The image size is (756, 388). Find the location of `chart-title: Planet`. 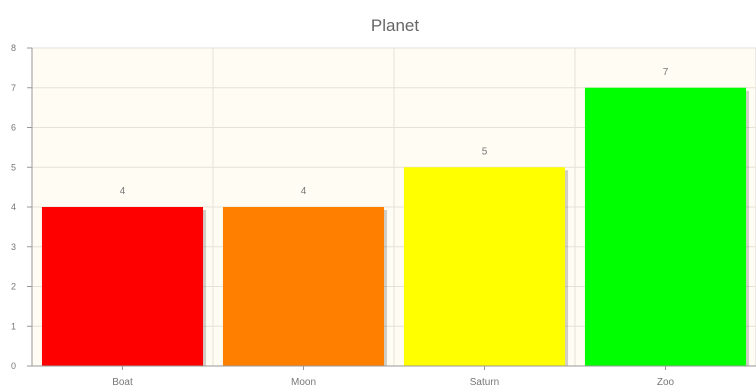

chart-title: Planet is located at coordinates (395, 25).